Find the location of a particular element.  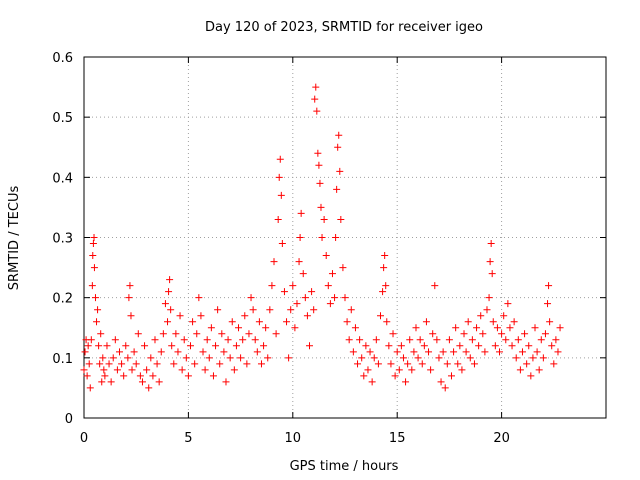

x-tick-label: 5 is located at coordinates (188, 438).